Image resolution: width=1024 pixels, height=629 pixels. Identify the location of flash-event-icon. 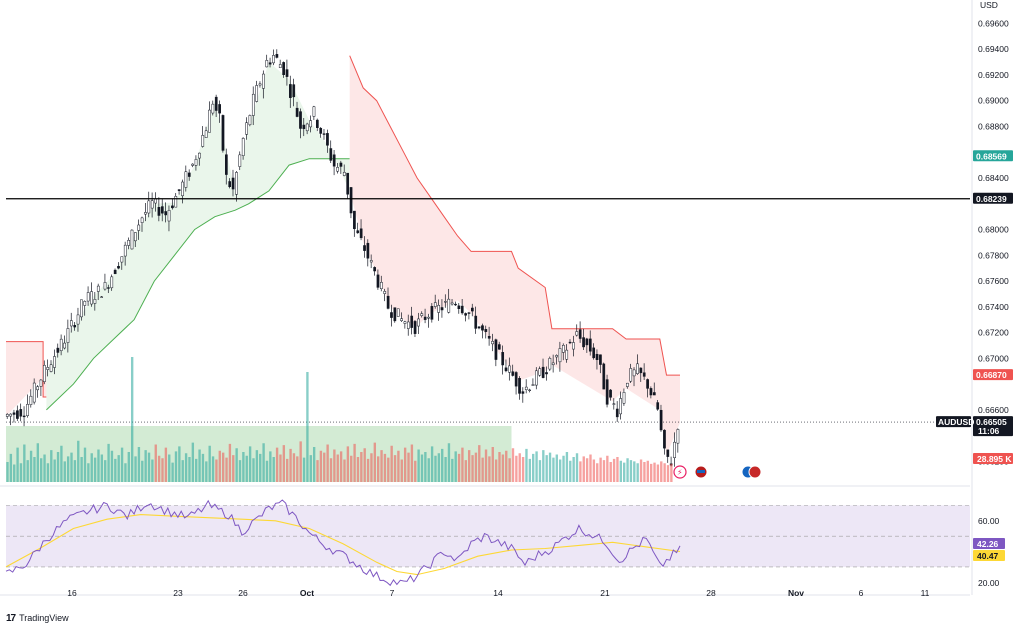
(680, 472).